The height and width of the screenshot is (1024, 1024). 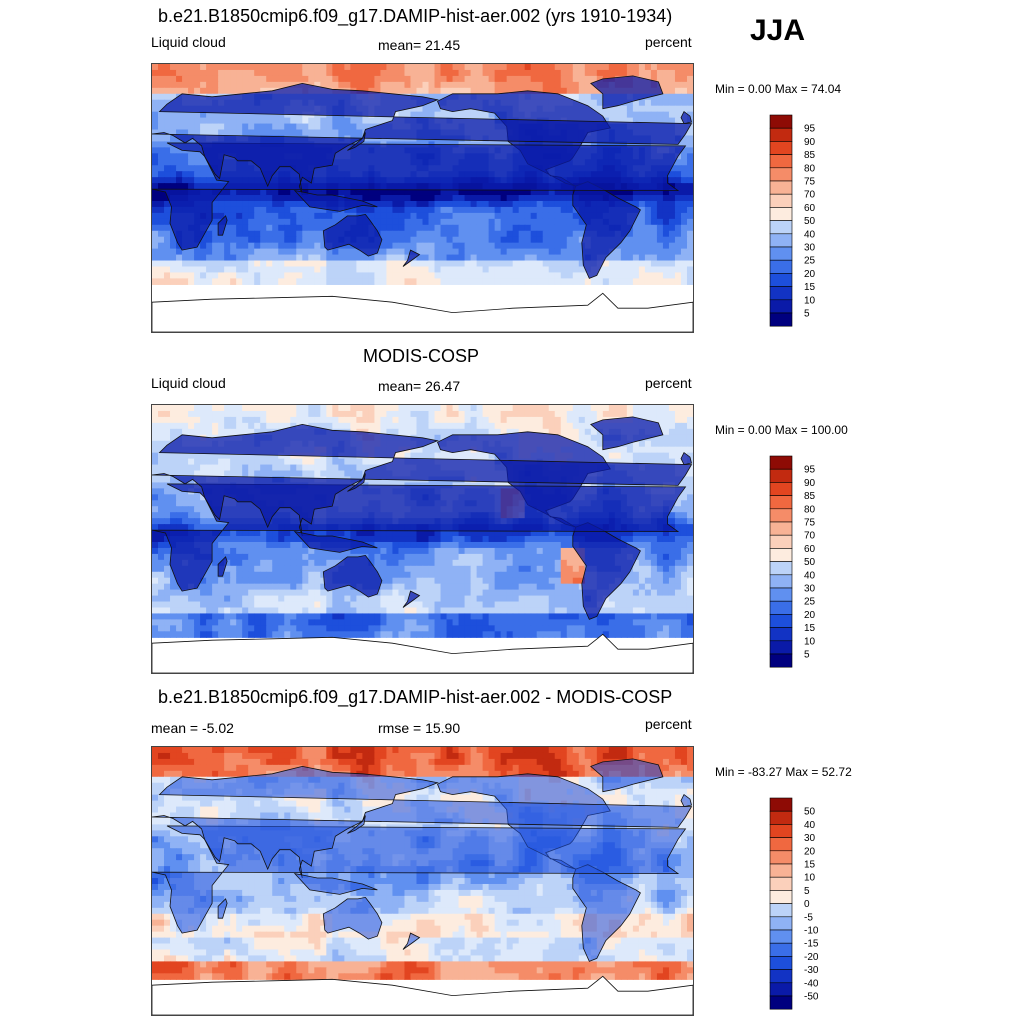 I want to click on colorbar-tick-label: -5, so click(x=808, y=917).